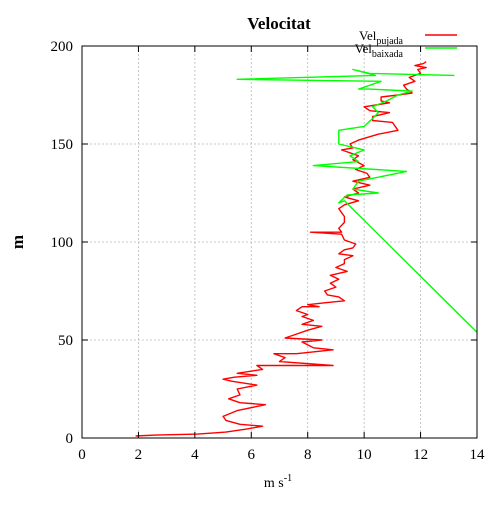 The image size is (504, 508). I want to click on x-axis-label-unit: m s, so click(274, 483).